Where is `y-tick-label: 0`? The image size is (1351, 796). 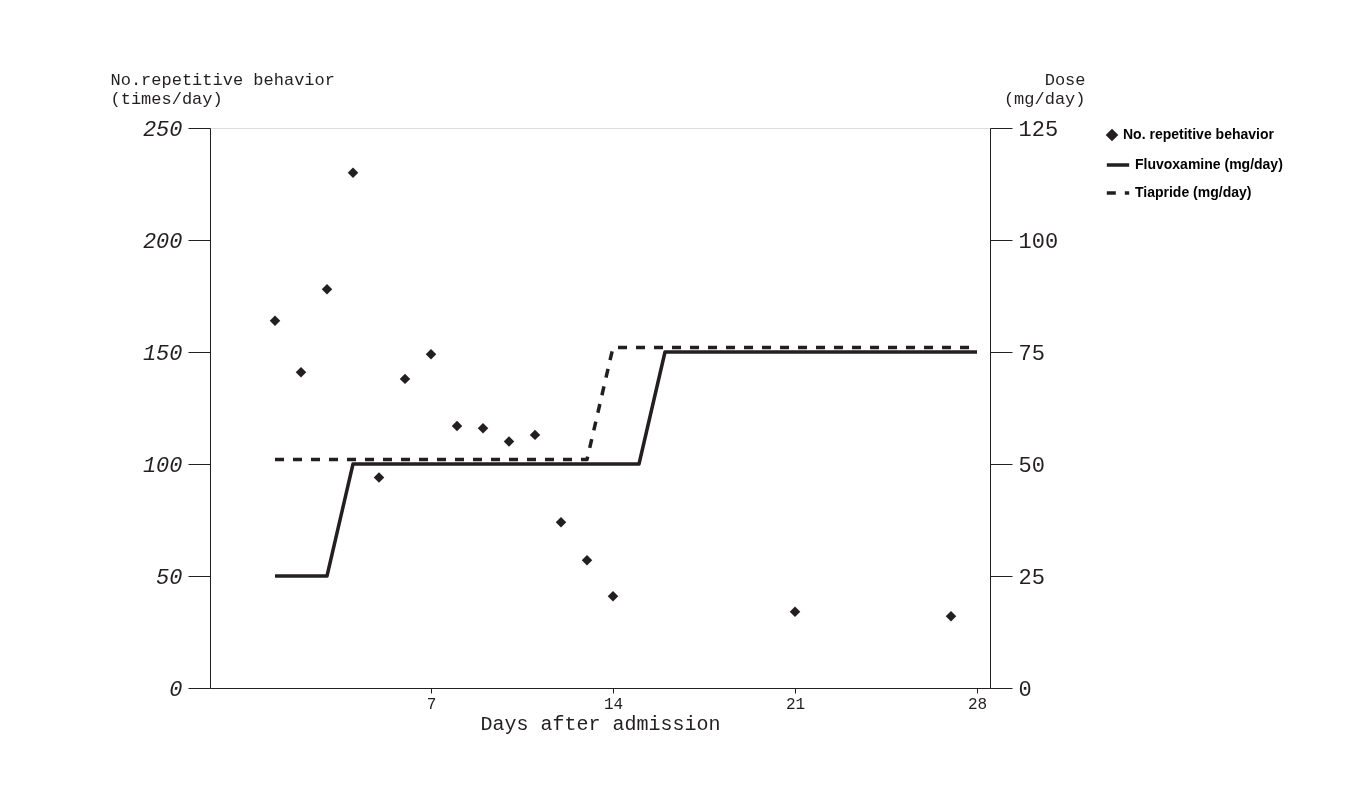 y-tick-label: 0 is located at coordinates (176, 690).